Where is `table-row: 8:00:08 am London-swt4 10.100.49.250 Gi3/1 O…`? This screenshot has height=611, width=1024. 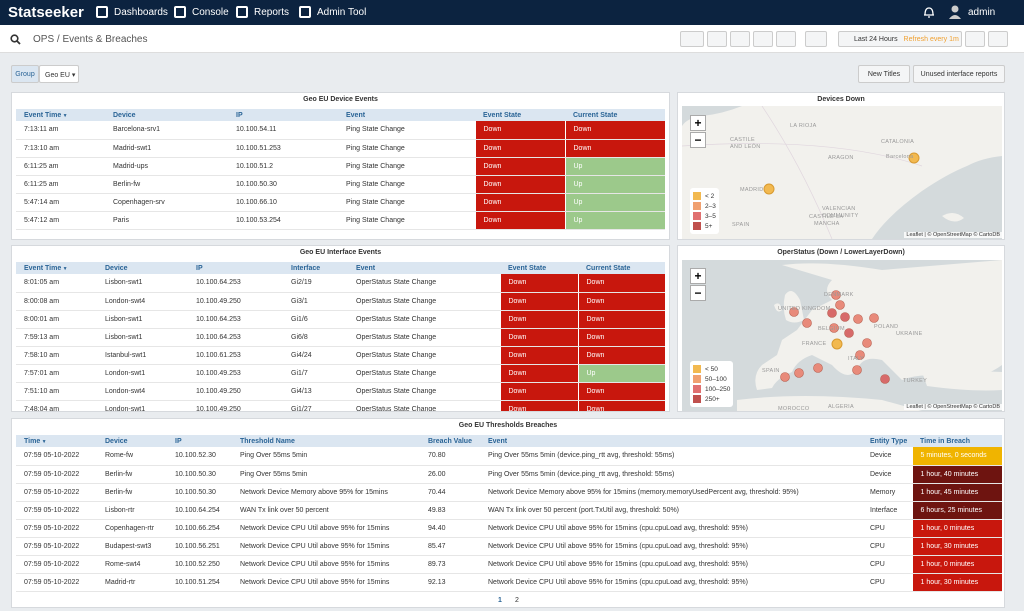
table-row: 8:00:08 am London-swt4 10.100.49.250 Gi3/1 O… is located at coordinates (340, 301).